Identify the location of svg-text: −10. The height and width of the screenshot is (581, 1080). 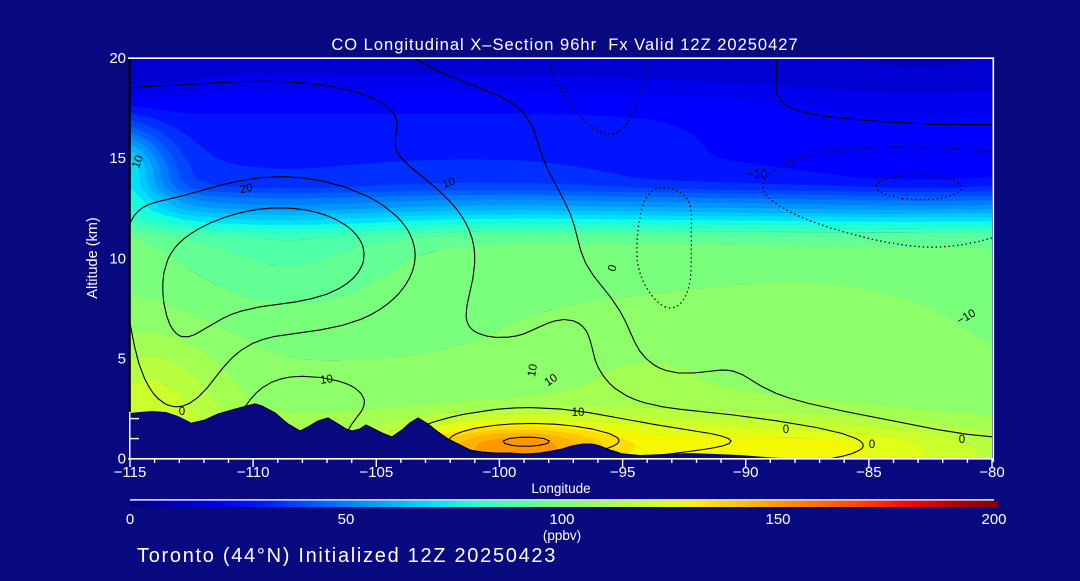
(757, 175).